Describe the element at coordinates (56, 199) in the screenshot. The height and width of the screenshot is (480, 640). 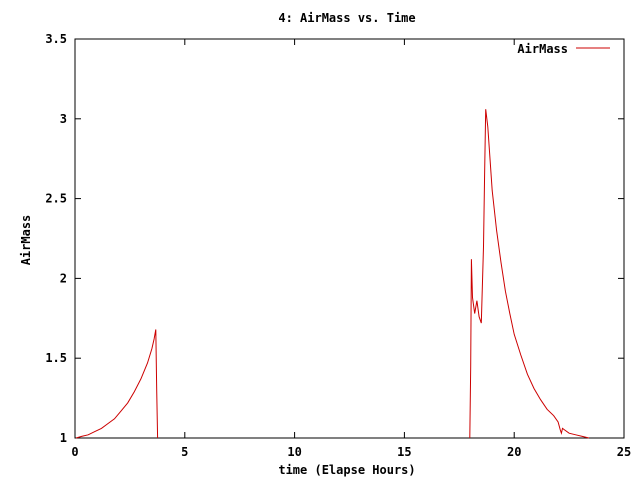
I see `y-tick-label: 2.5` at that location.